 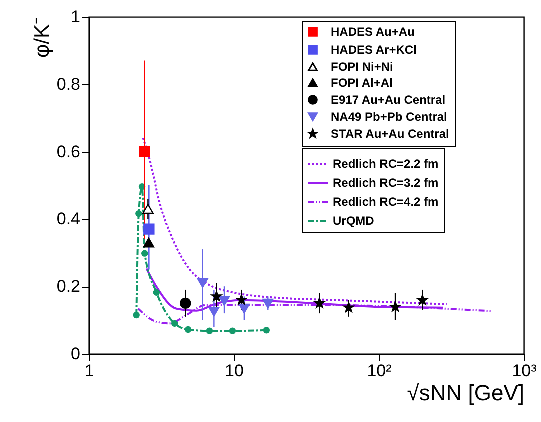 What do you see at coordinates (234, 371) in the screenshot?
I see `x-tick-label: 10` at bounding box center [234, 371].